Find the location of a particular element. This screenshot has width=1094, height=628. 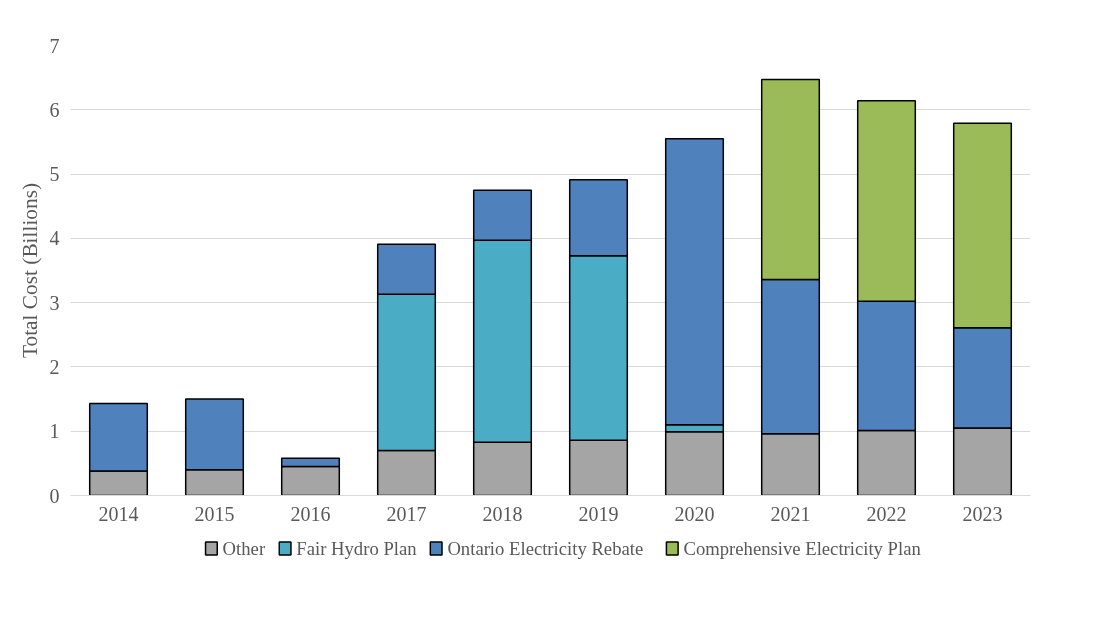

x-tick-label: 2017 is located at coordinates (406, 513).